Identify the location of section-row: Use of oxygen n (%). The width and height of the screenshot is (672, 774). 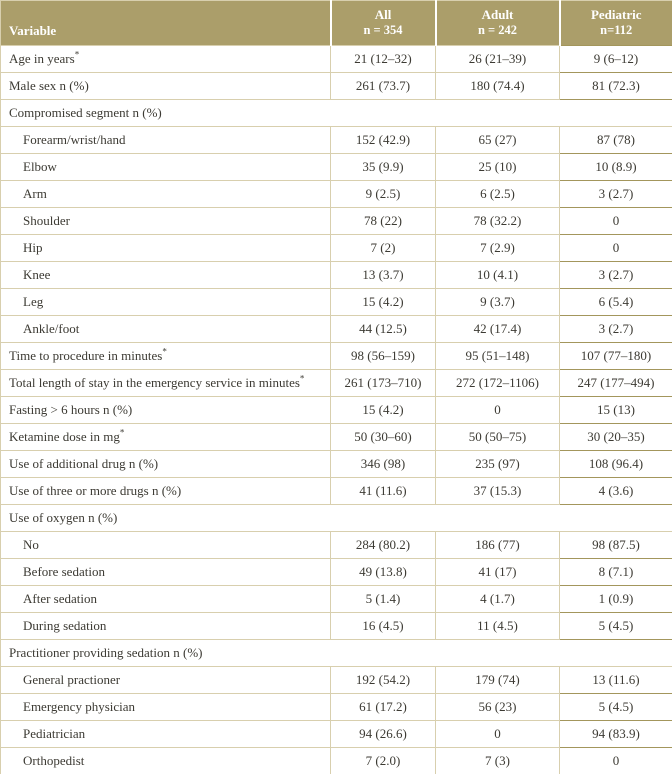
(336, 518).